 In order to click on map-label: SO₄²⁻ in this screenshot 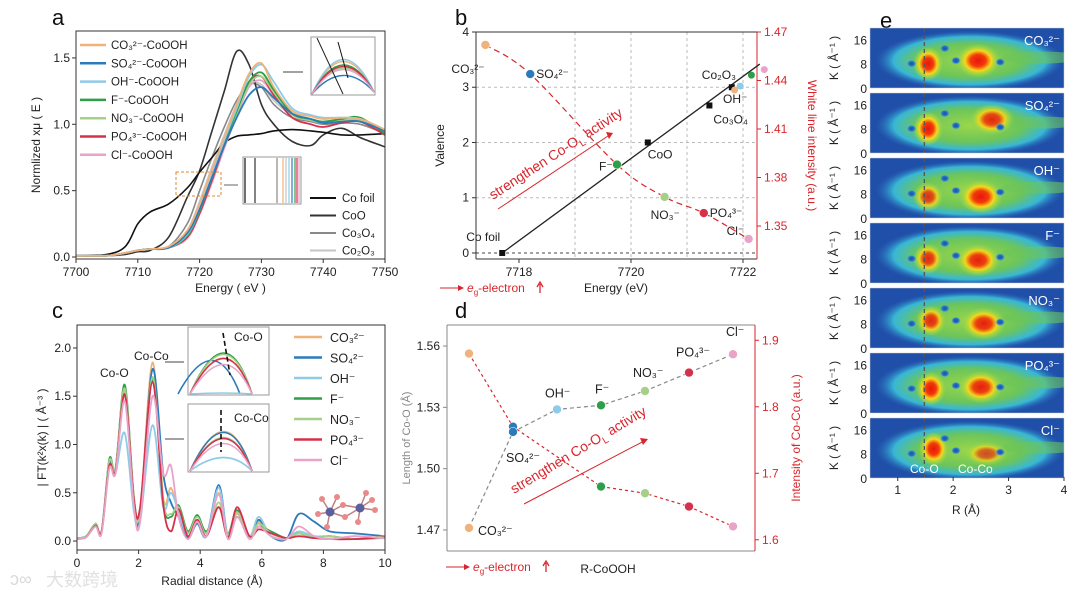, I will do `click(1042, 105)`.